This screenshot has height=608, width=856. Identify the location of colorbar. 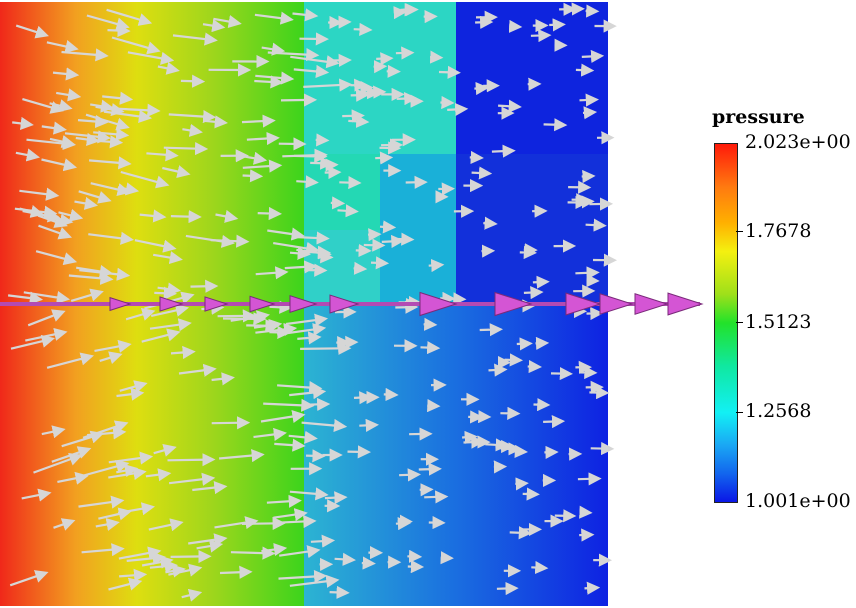
(726, 323).